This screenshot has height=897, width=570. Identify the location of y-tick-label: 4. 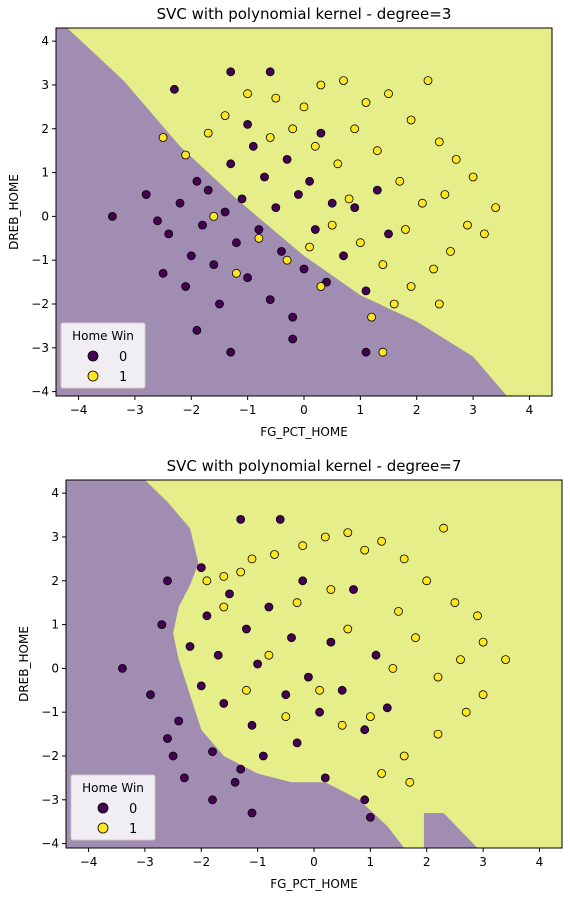
(45, 41).